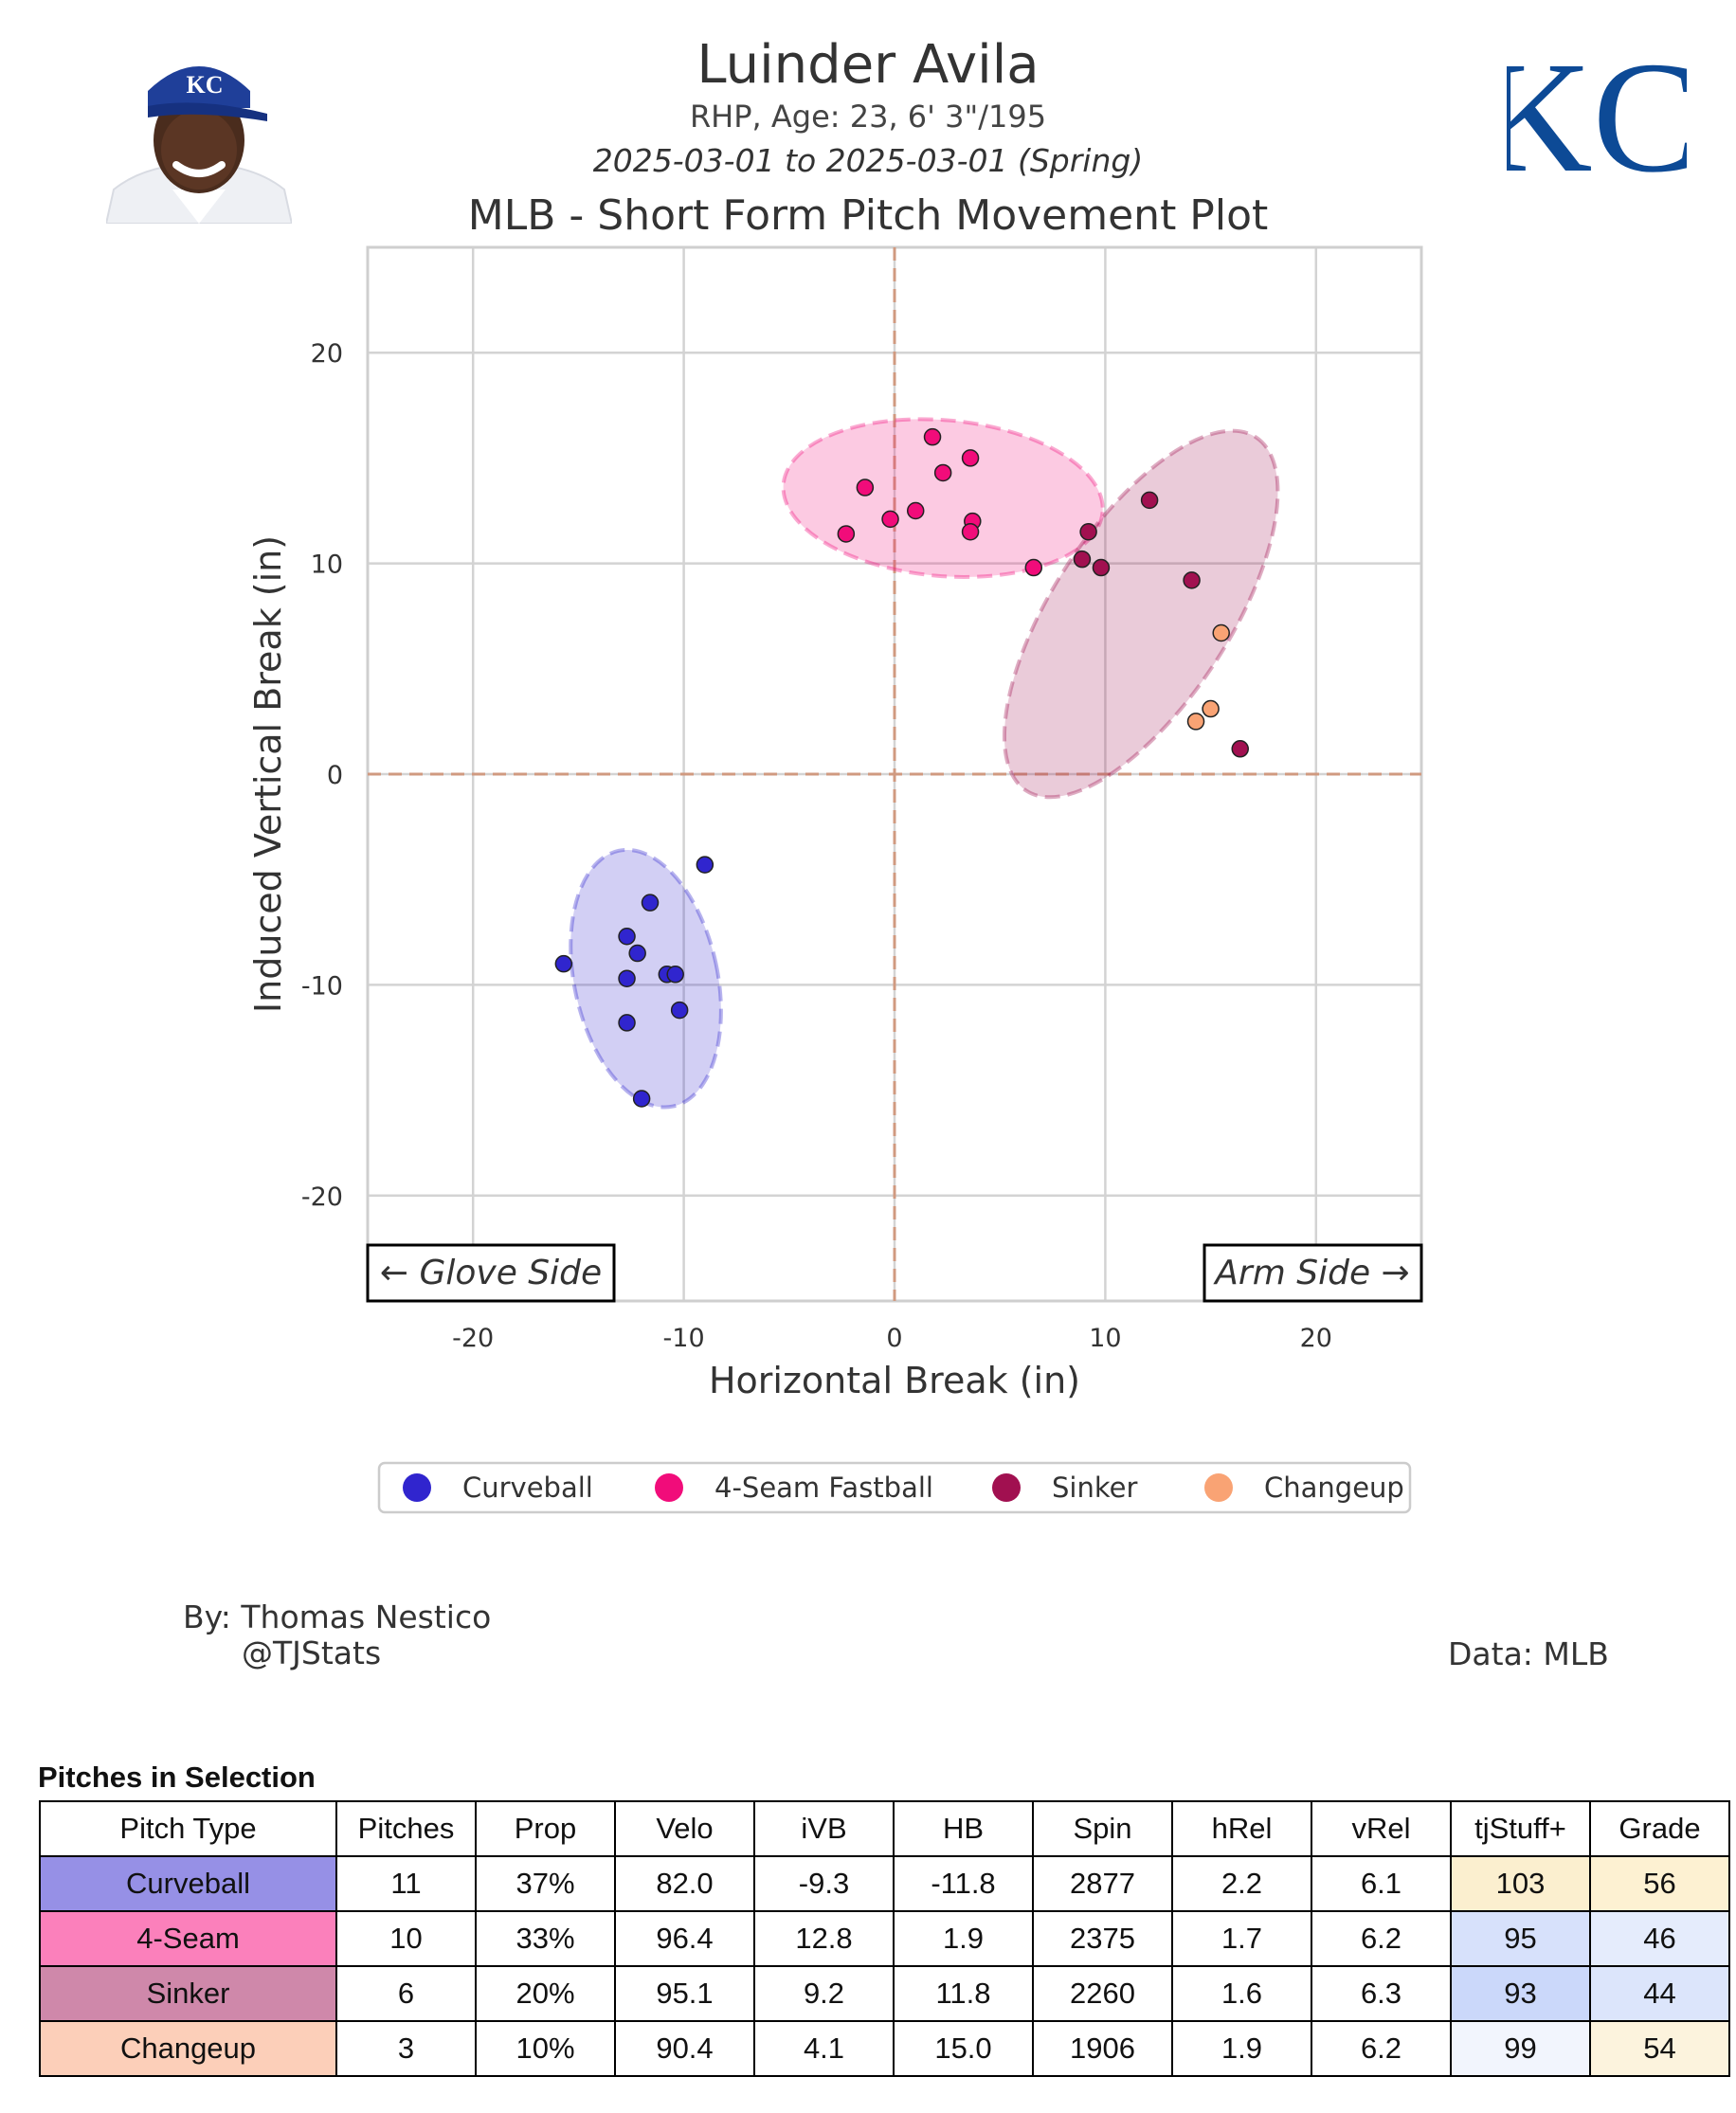 The image size is (1736, 2113). I want to click on table-cell: 82.0, so click(684, 1883).